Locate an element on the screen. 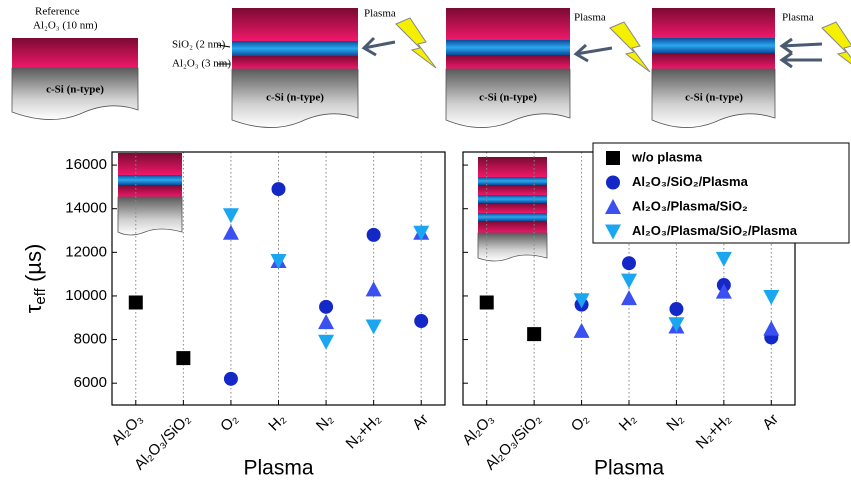 This screenshot has height=484, width=851. y-tick-label: 10000 is located at coordinates (86, 295).